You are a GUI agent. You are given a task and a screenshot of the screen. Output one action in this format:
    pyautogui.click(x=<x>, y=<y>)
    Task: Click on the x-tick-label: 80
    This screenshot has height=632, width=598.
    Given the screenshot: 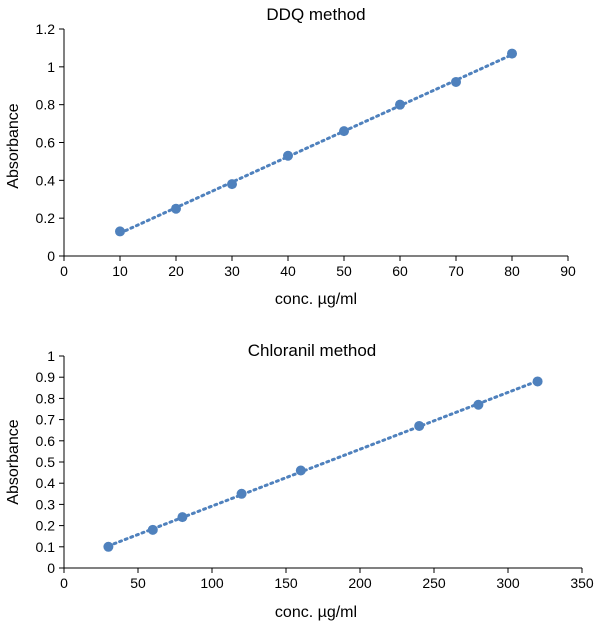 What is the action you would take?
    pyautogui.click(x=512, y=271)
    